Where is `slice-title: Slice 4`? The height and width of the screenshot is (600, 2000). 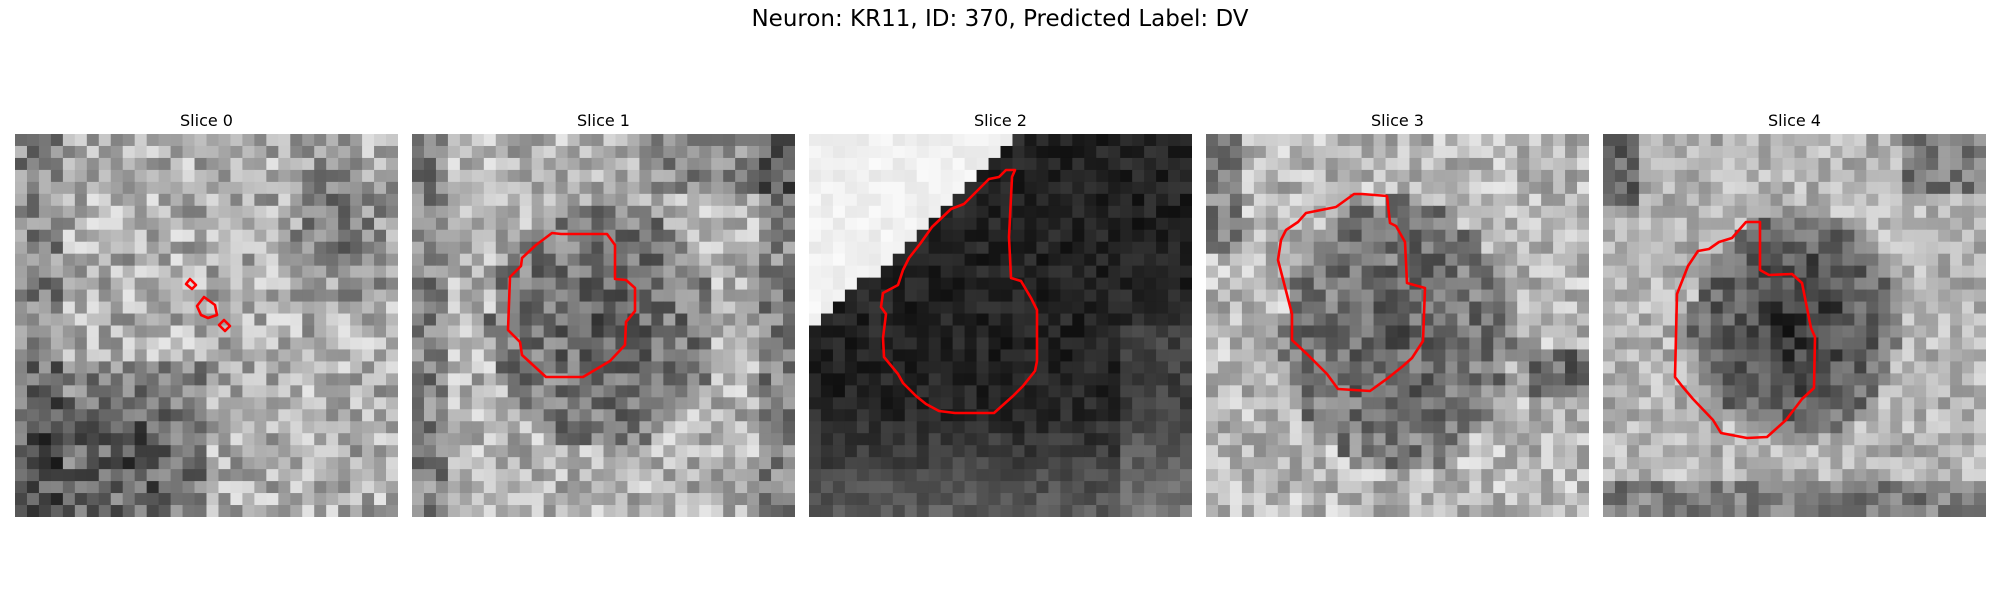
slice-title: Slice 4 is located at coordinates (1794, 120).